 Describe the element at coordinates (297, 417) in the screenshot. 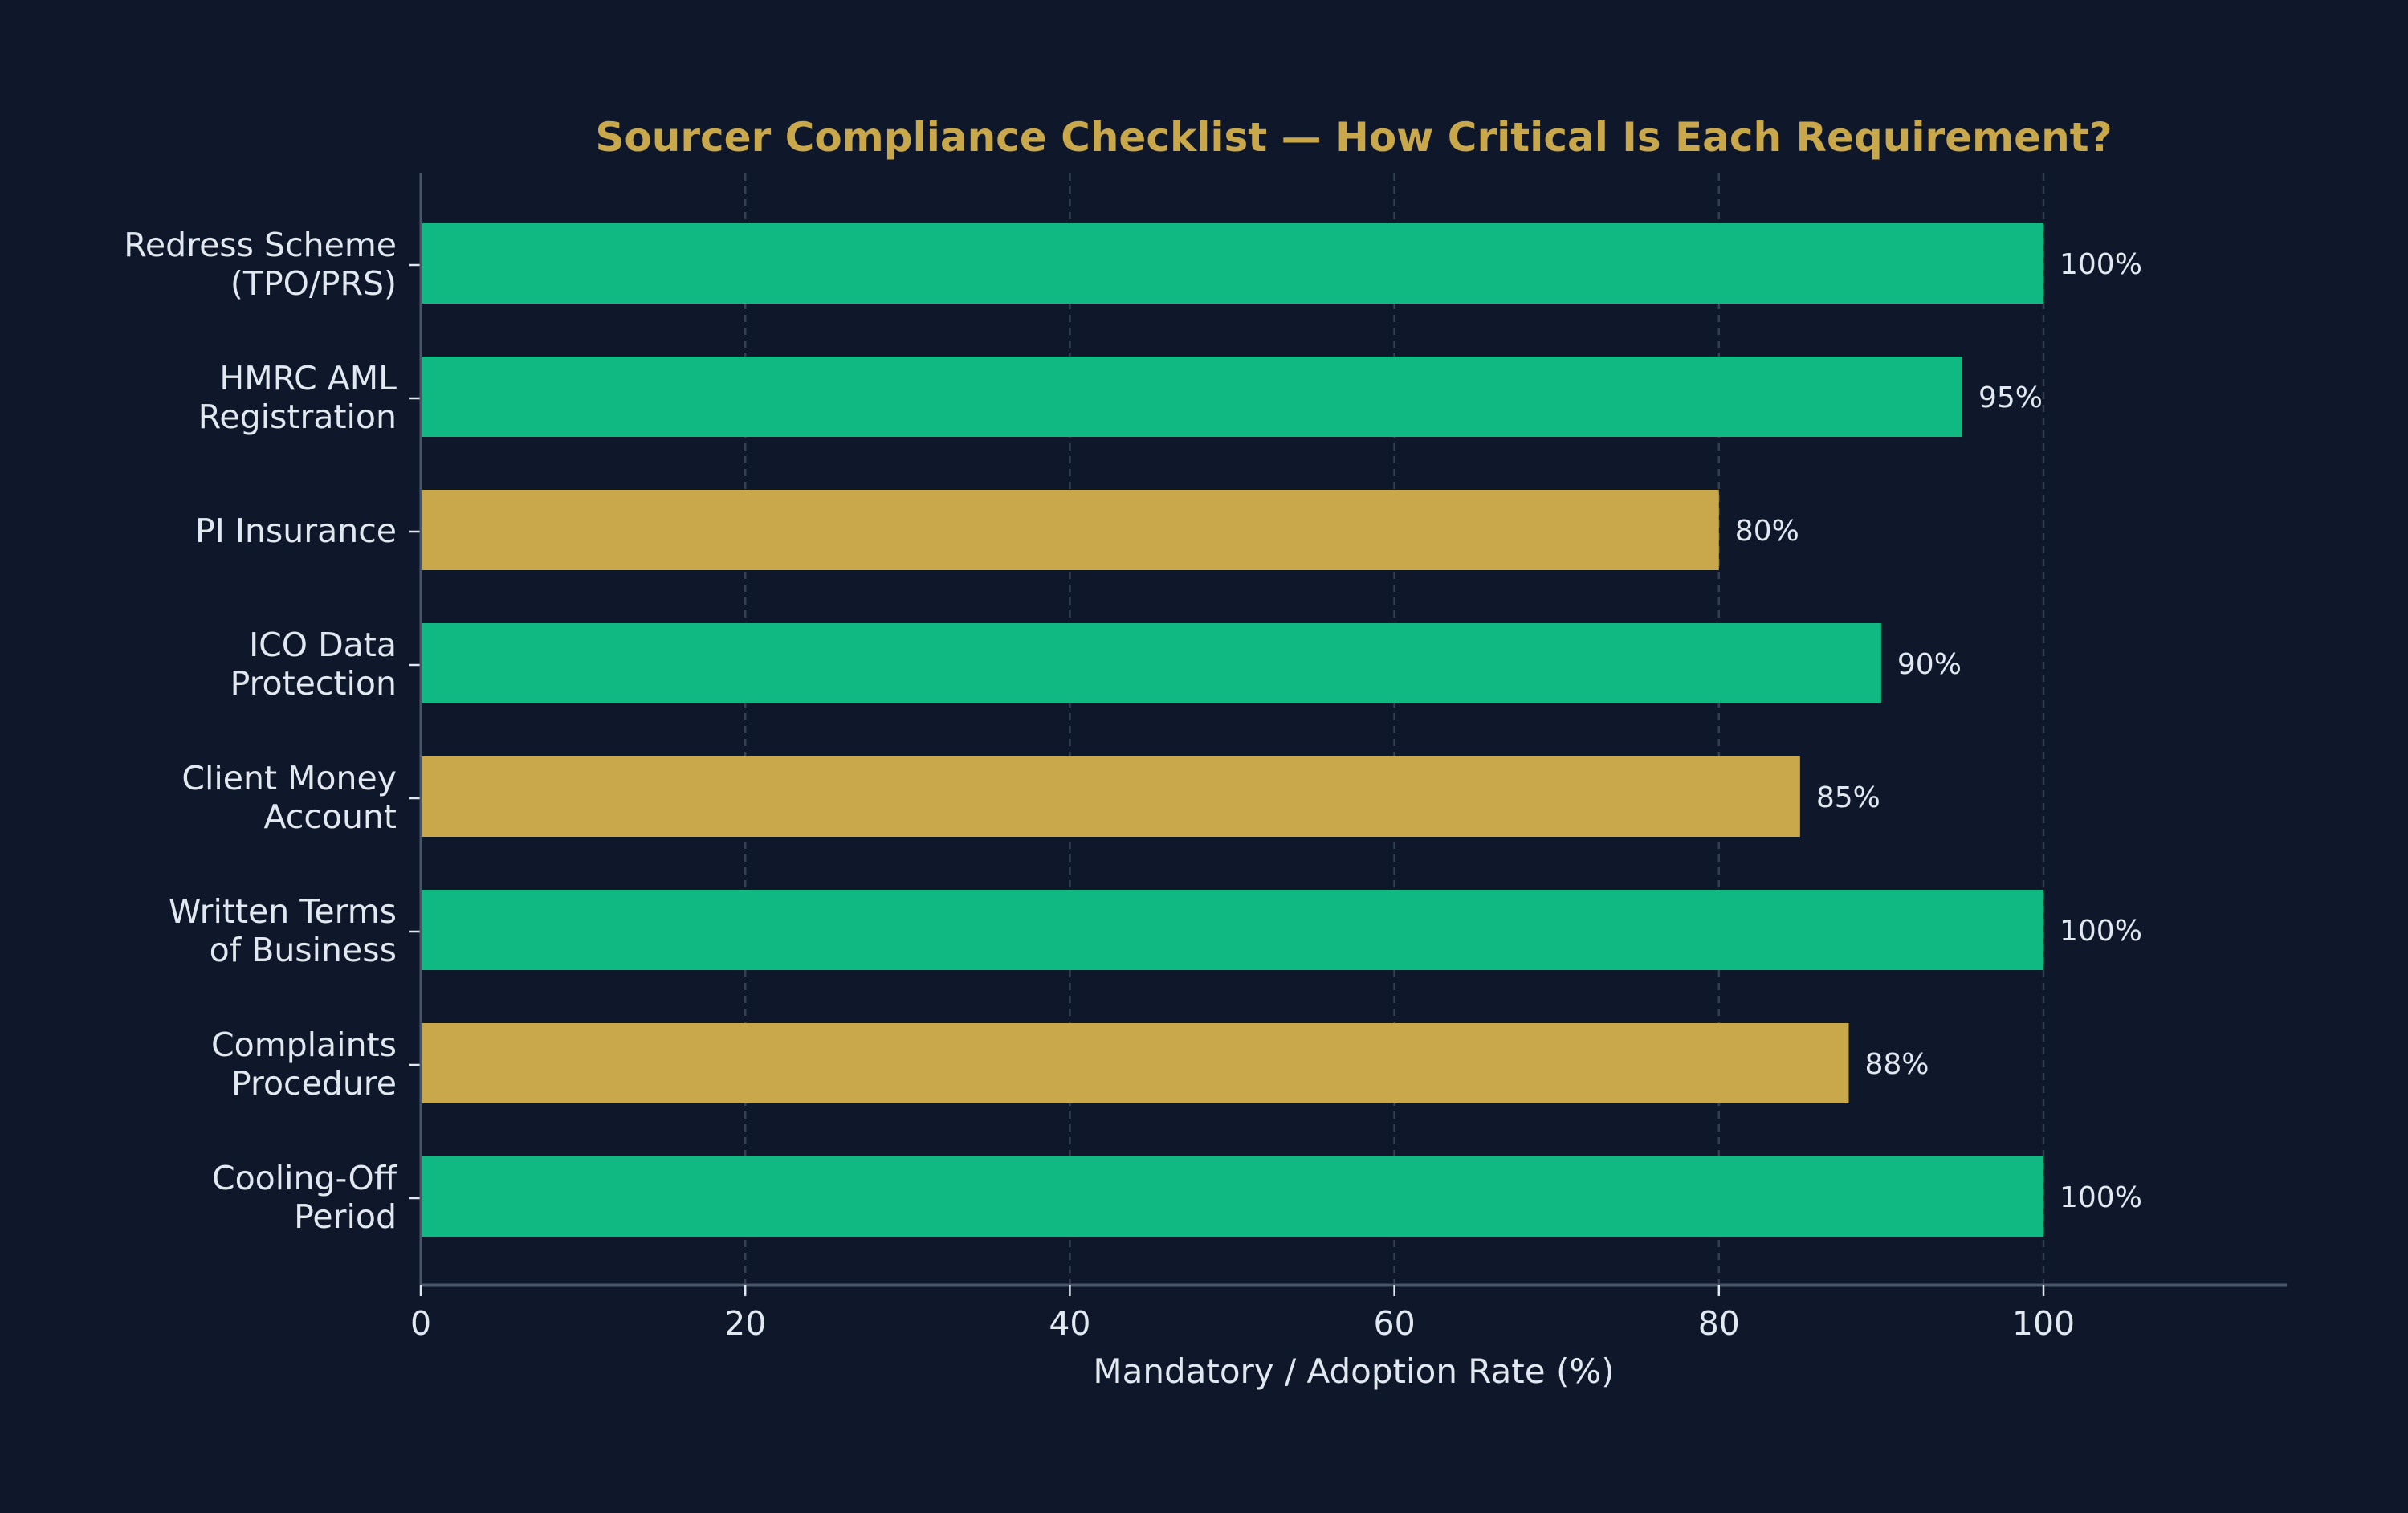

I see `y-tick-label: Registration` at that location.